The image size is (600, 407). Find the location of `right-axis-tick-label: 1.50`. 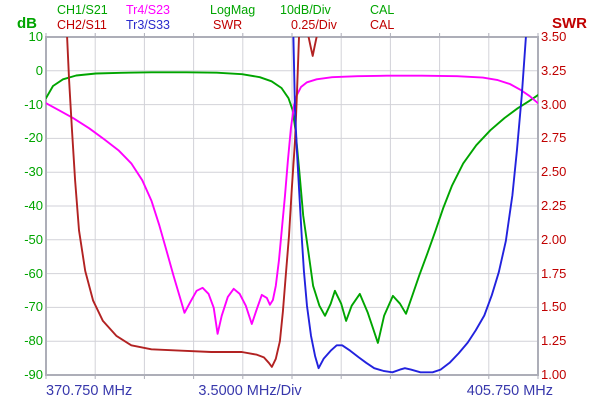

right-axis-tick-label: 1.50 is located at coordinates (554, 307).